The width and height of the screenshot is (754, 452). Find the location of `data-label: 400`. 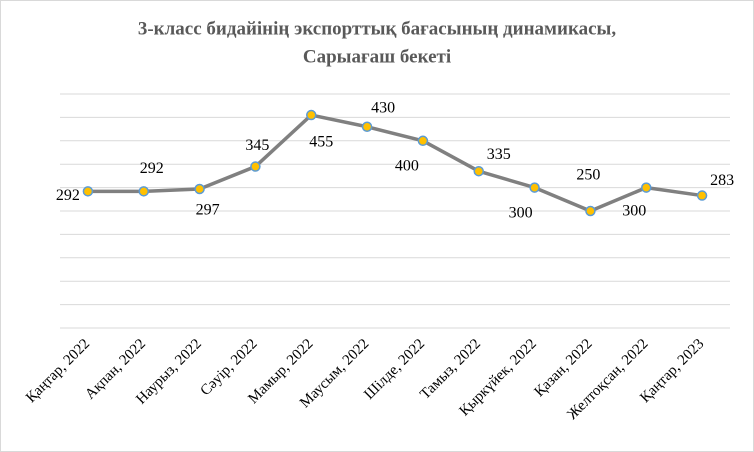

data-label: 400 is located at coordinates (407, 165).